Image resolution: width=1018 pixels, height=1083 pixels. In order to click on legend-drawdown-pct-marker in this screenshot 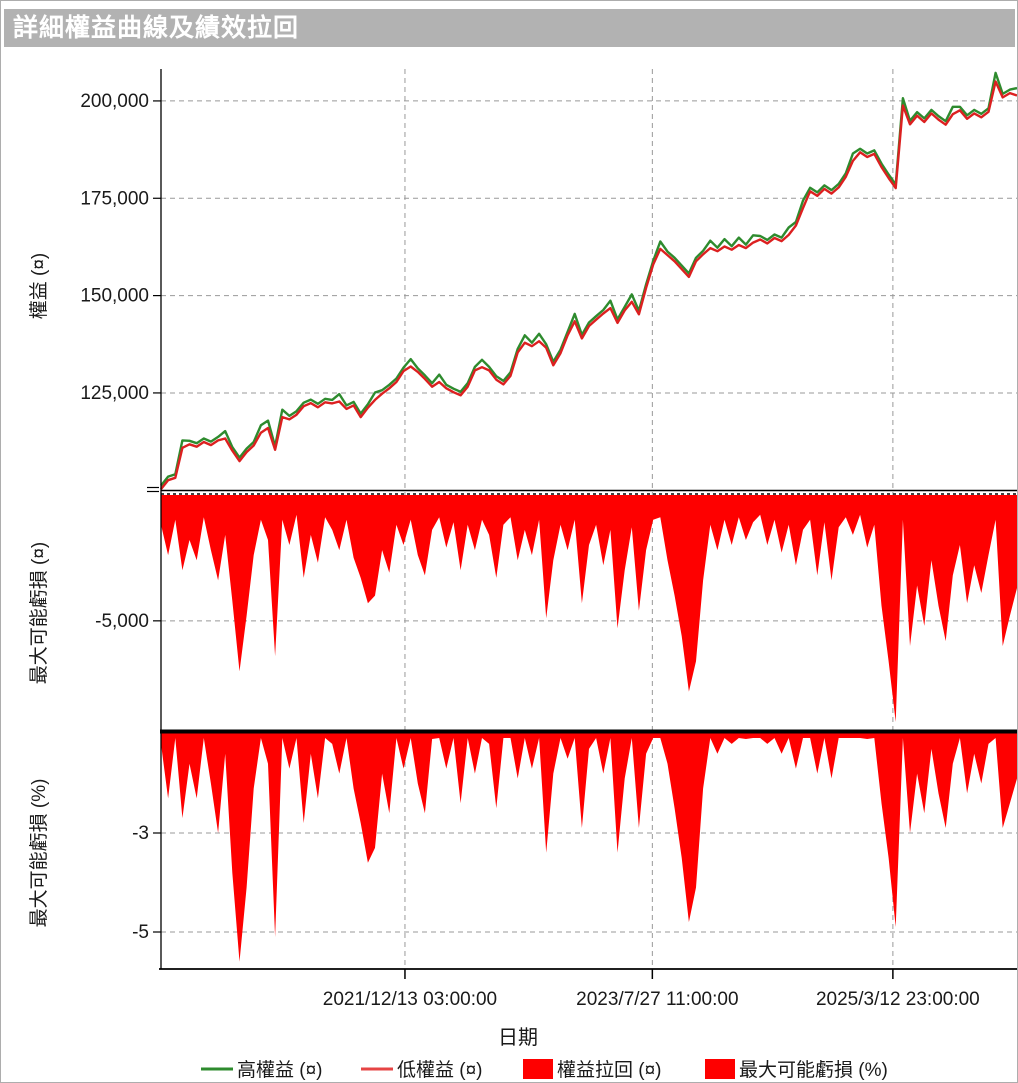, I will do `click(720, 1069)`.